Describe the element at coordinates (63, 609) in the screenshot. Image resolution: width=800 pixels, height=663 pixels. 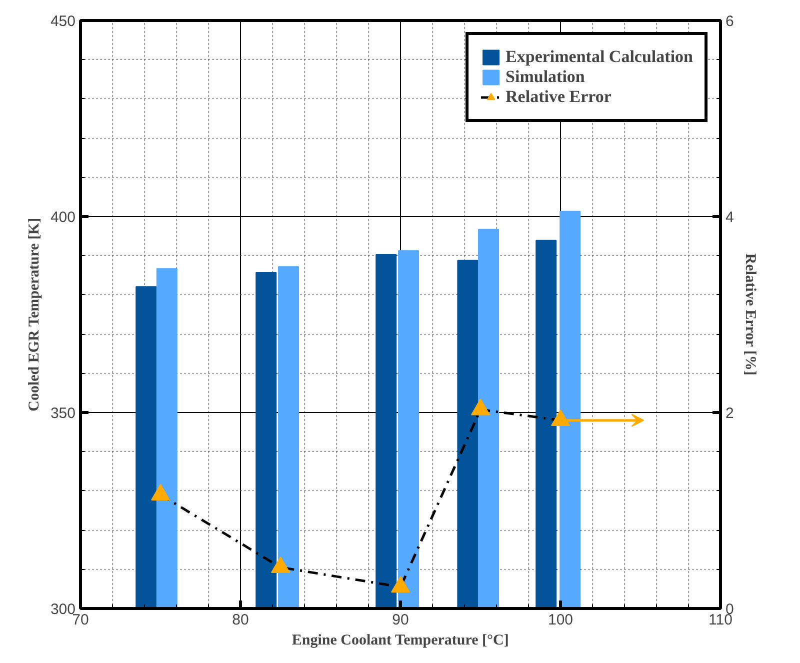
I see `y-tick-label: 300` at that location.